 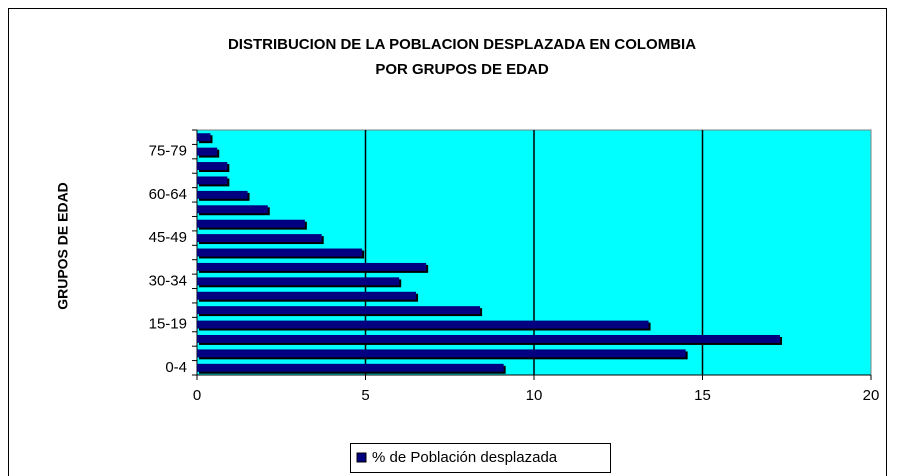 What do you see at coordinates (168, 324) in the screenshot?
I see `y-tick-label: 15-19` at bounding box center [168, 324].